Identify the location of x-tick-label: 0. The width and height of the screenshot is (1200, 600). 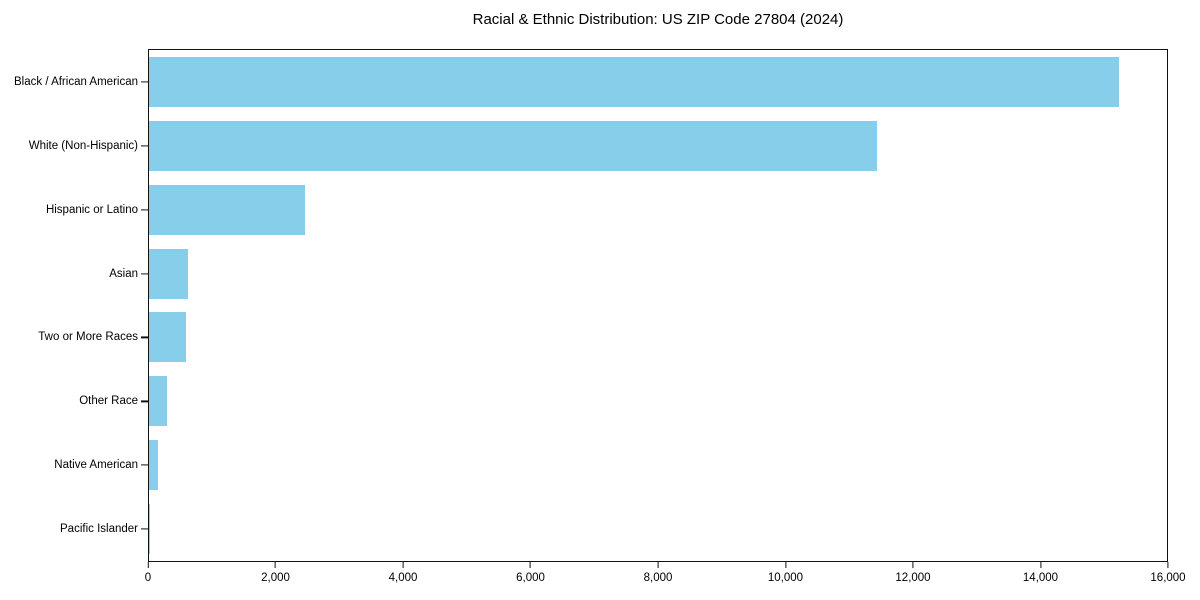
(148, 578).